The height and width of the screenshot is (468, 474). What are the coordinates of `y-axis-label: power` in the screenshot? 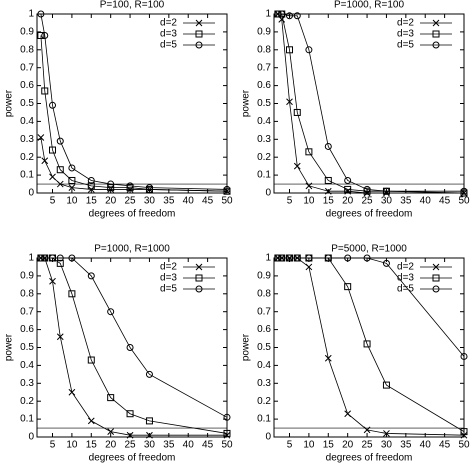 It's located at (246, 103).